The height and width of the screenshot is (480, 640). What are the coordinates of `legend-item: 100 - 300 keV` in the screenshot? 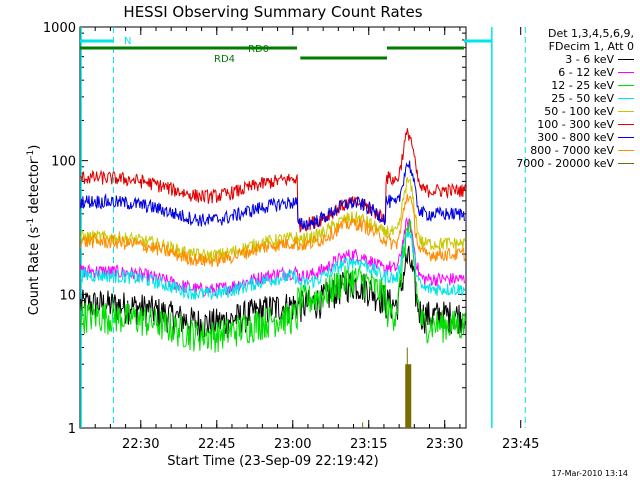 It's located at (551, 124).